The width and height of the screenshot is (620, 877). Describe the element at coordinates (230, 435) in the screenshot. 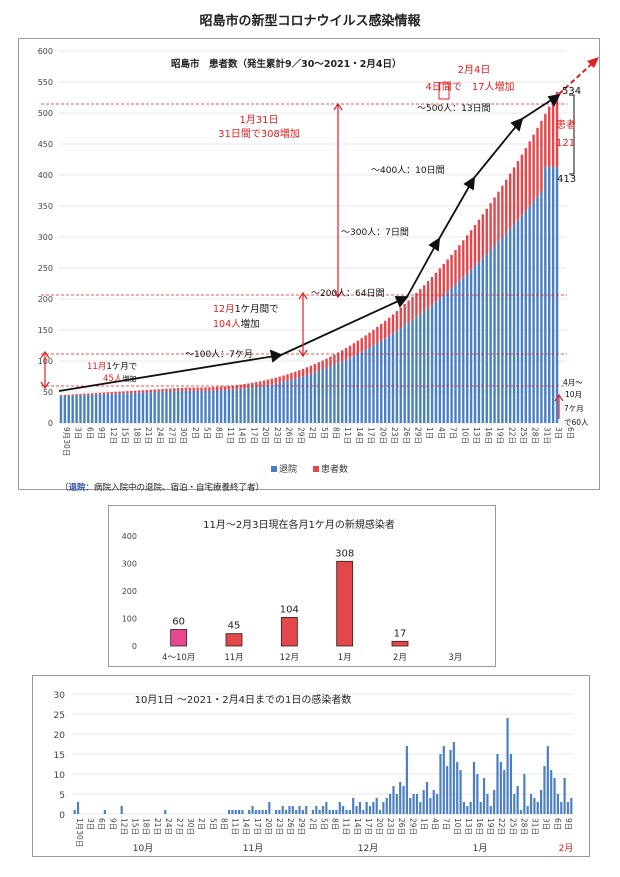

I see `main-x-tick-label: 11日` at that location.